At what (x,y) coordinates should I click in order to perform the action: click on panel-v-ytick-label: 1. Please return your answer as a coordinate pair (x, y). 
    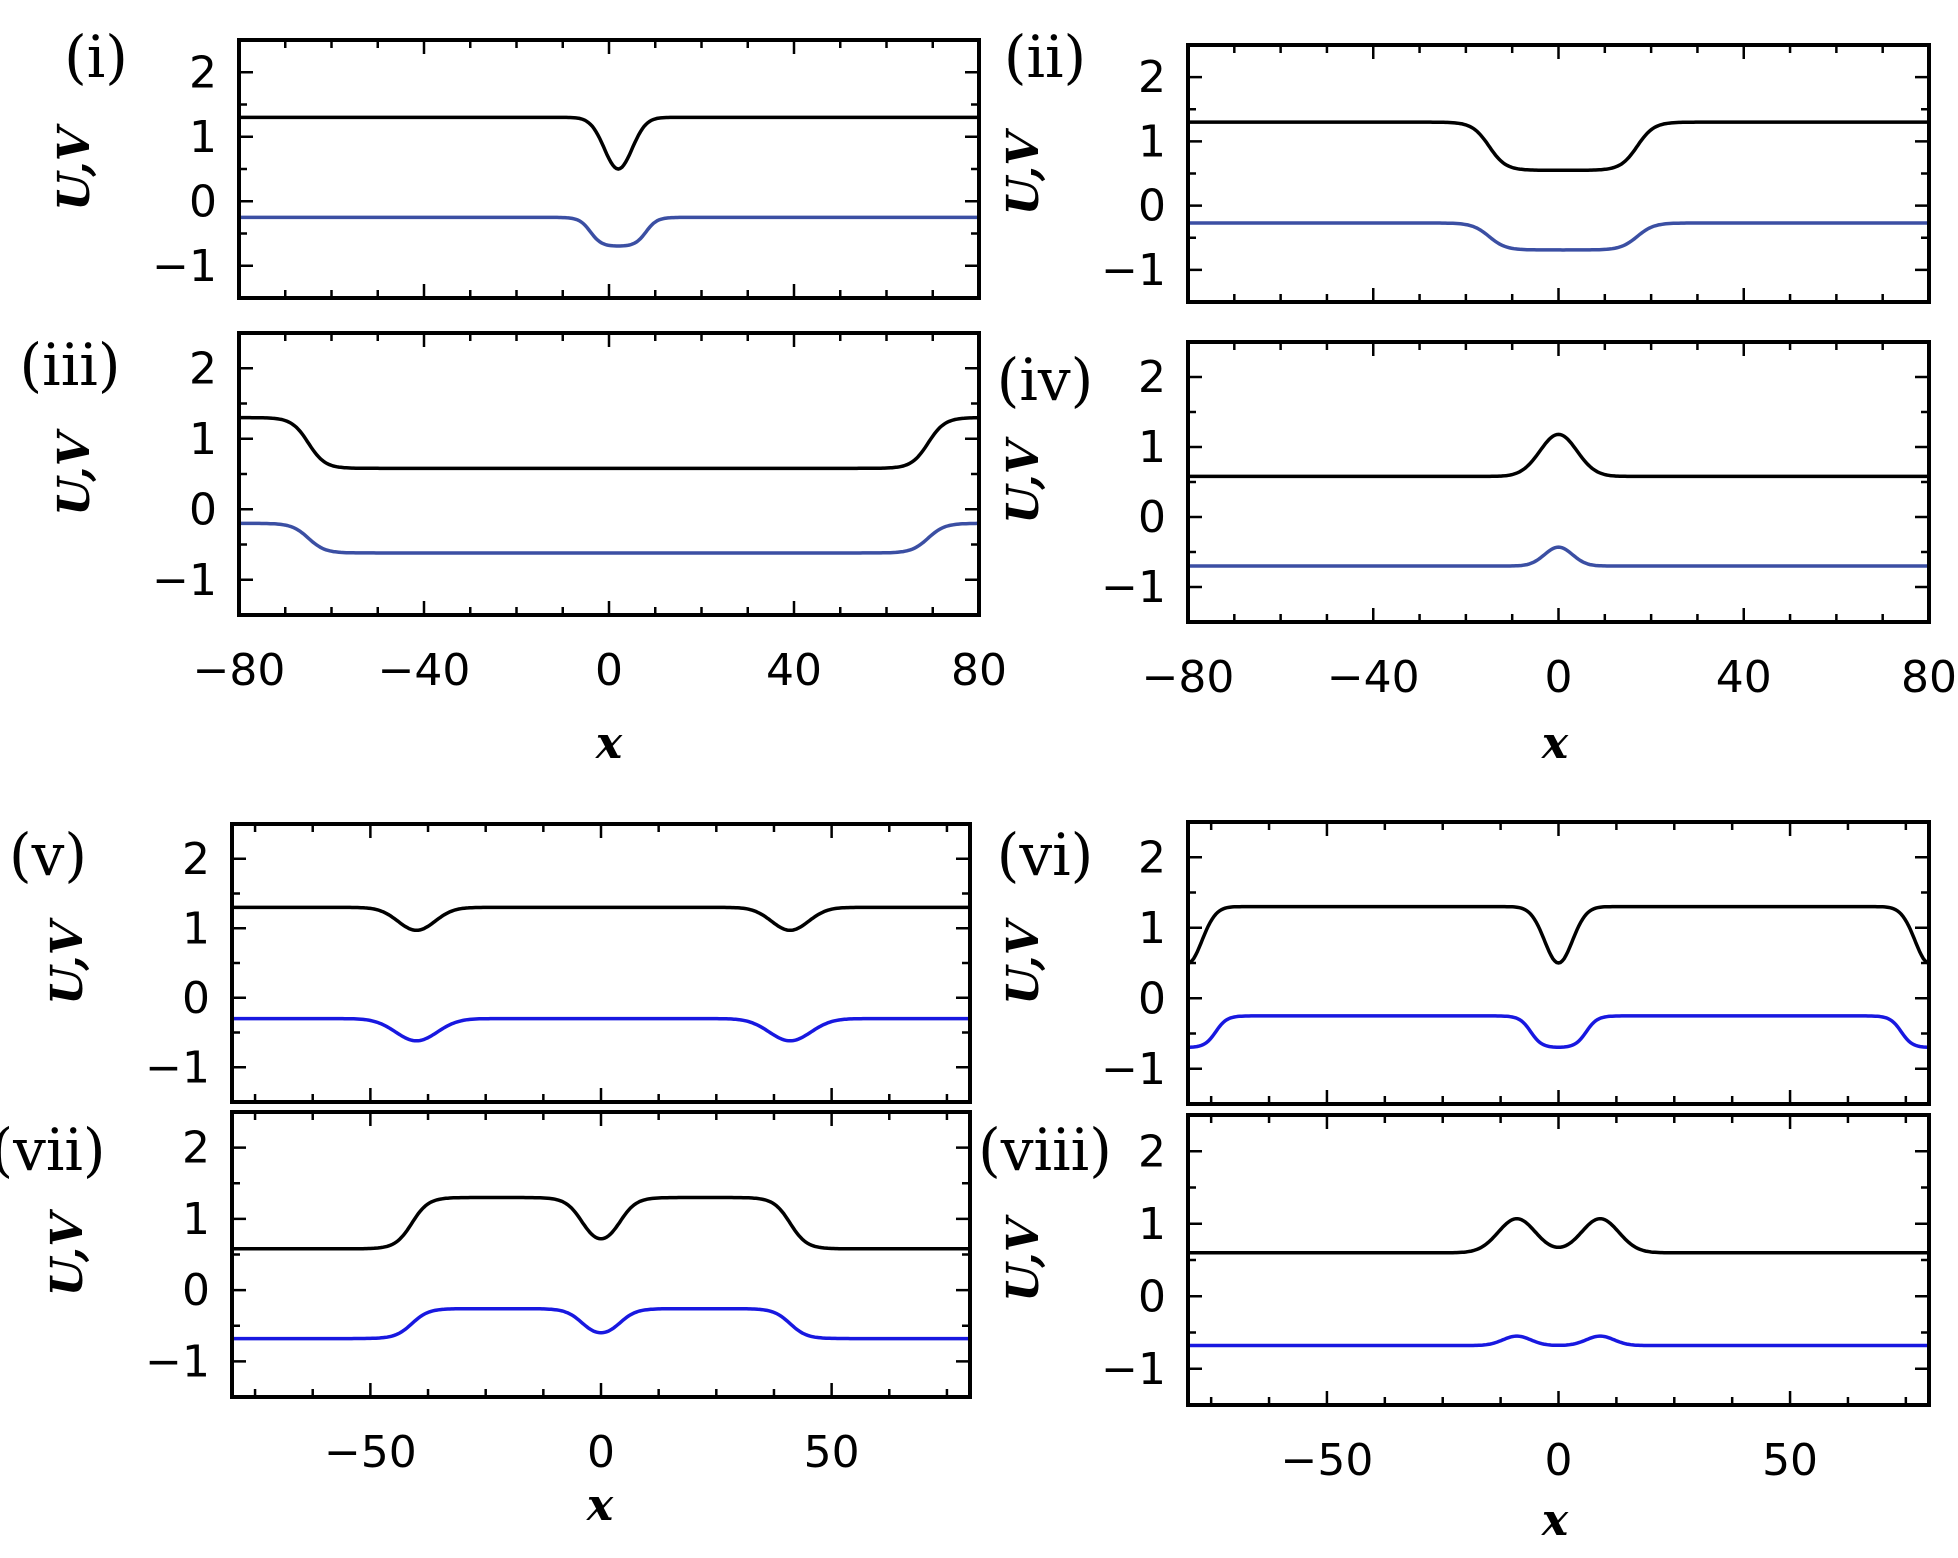
    Looking at the image, I should click on (196, 928).